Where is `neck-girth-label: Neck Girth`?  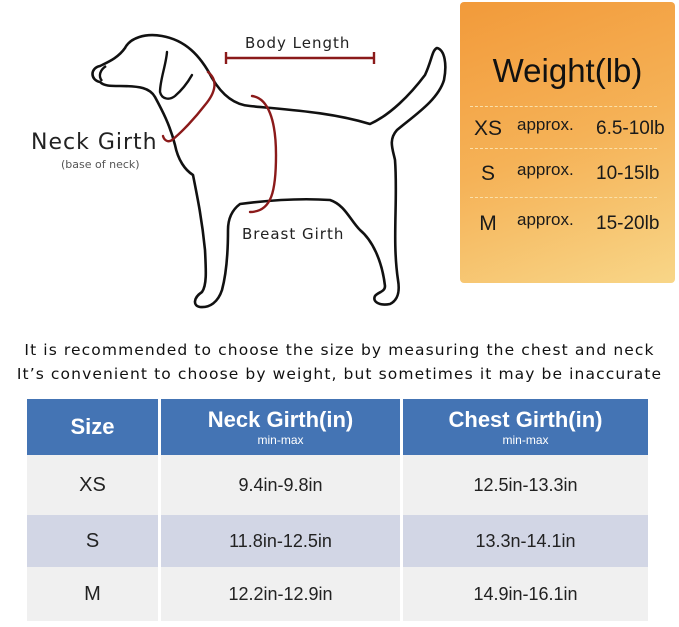
neck-girth-label: Neck Girth is located at coordinates (94, 142).